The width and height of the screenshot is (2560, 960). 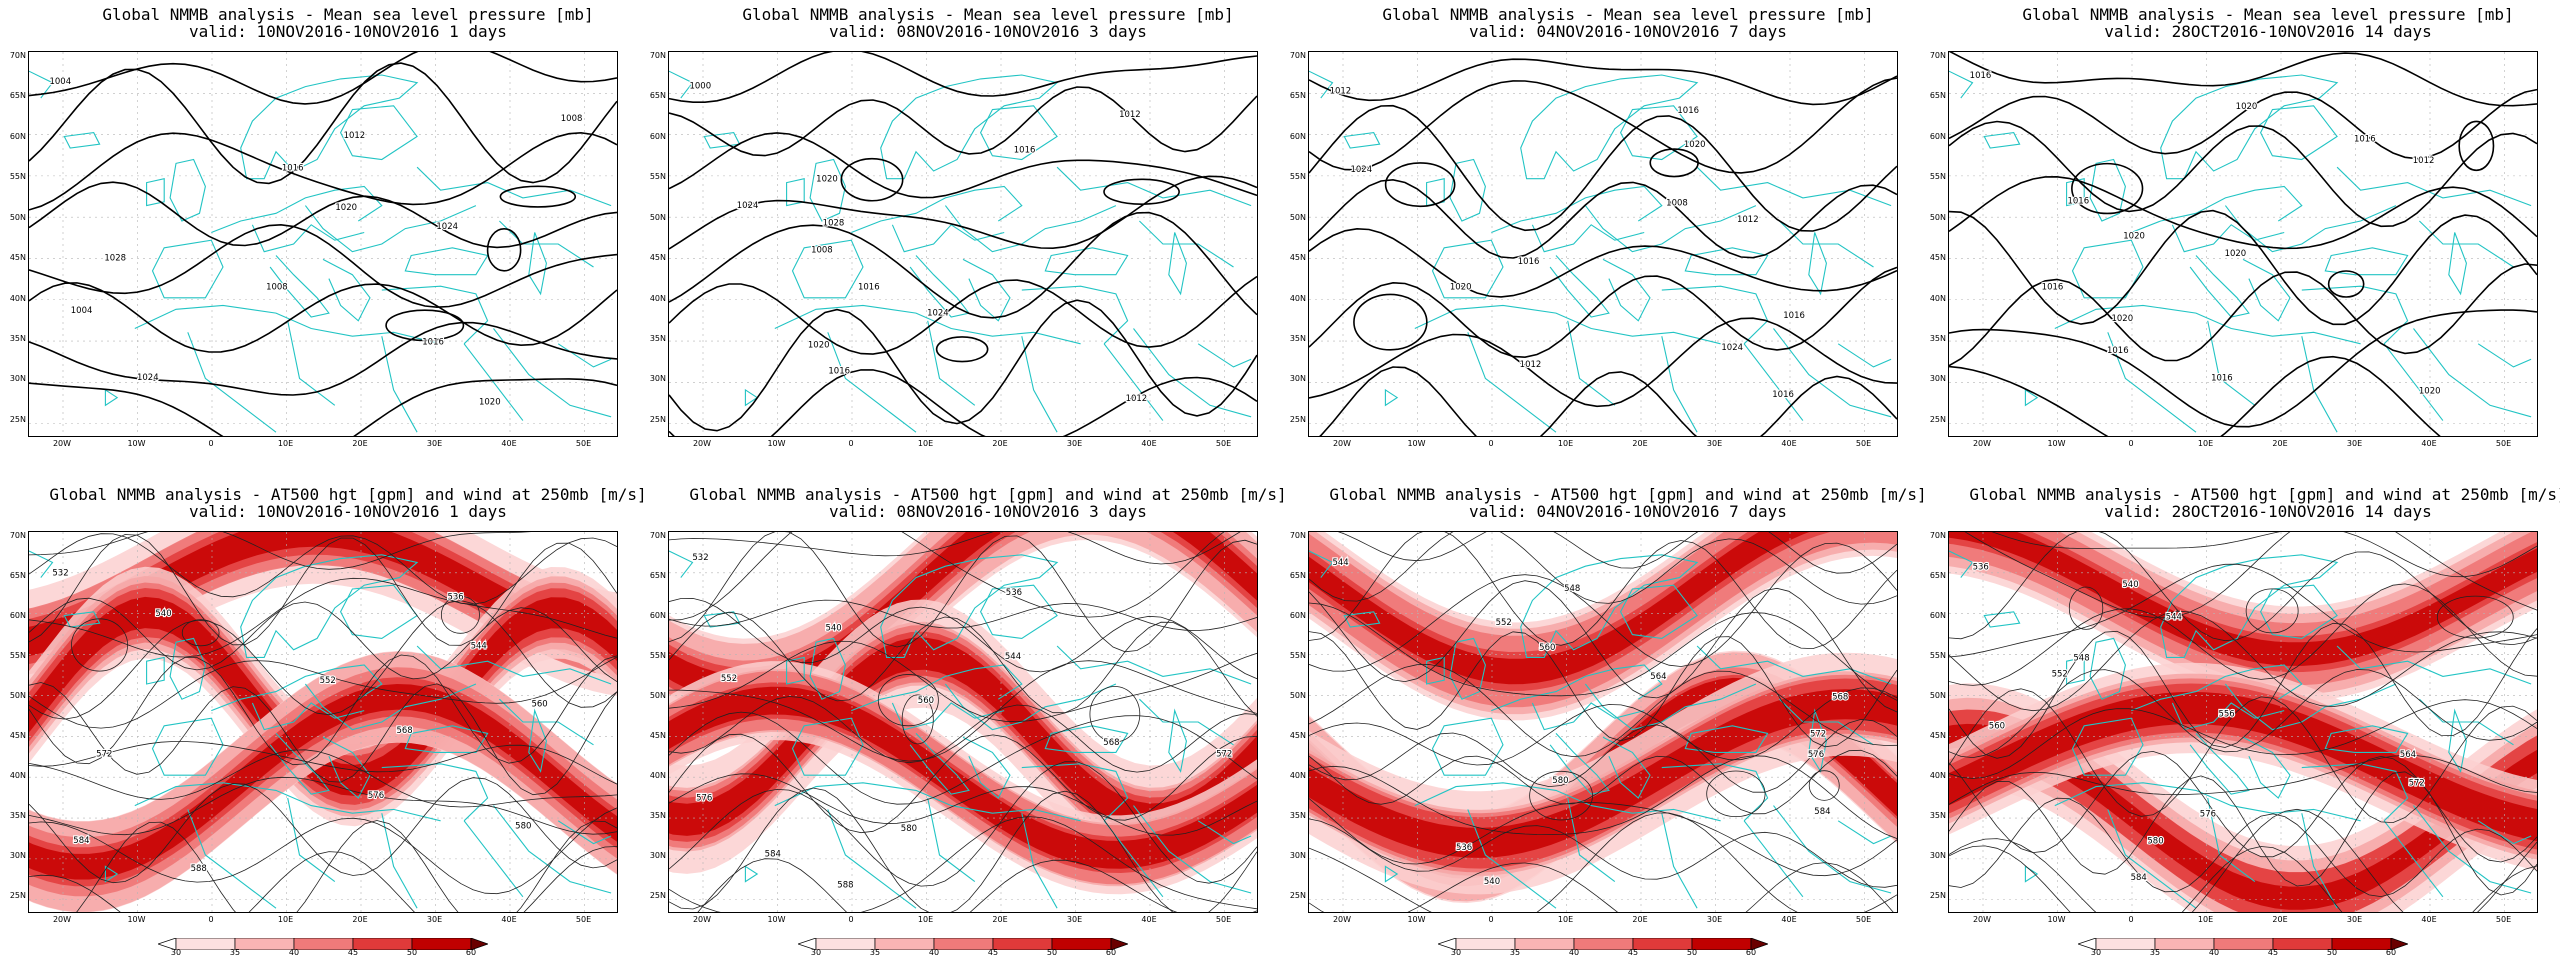 I want to click on contour-label: 544, so click(x=1013, y=657).